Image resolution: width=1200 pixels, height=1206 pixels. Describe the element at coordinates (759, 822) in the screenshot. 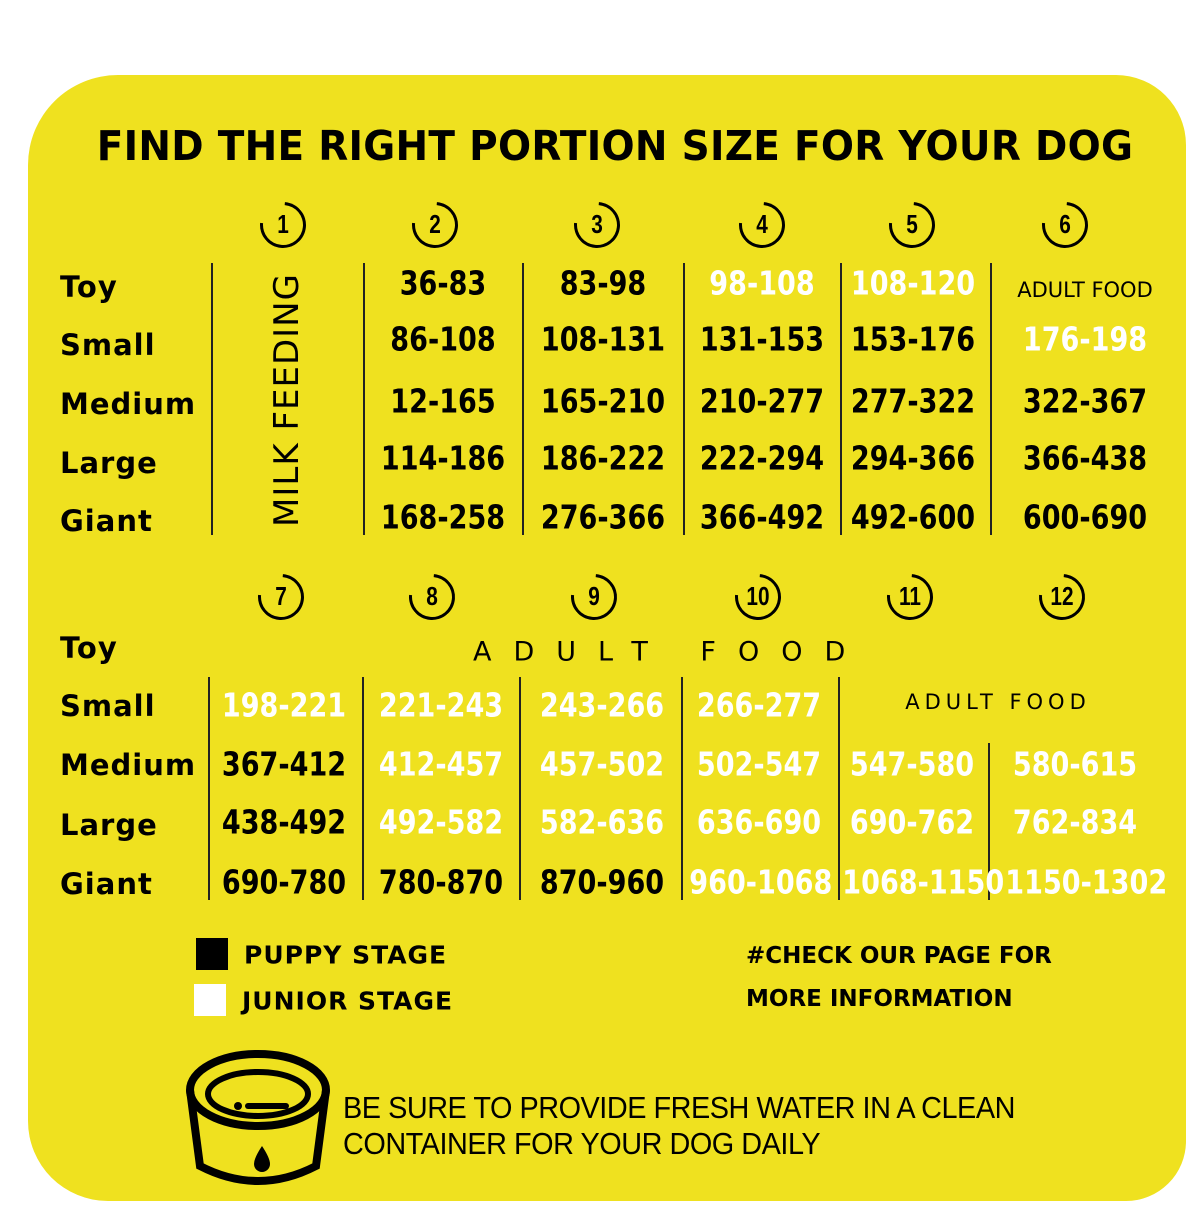

I see `portion-cell-junior: 636-690` at that location.